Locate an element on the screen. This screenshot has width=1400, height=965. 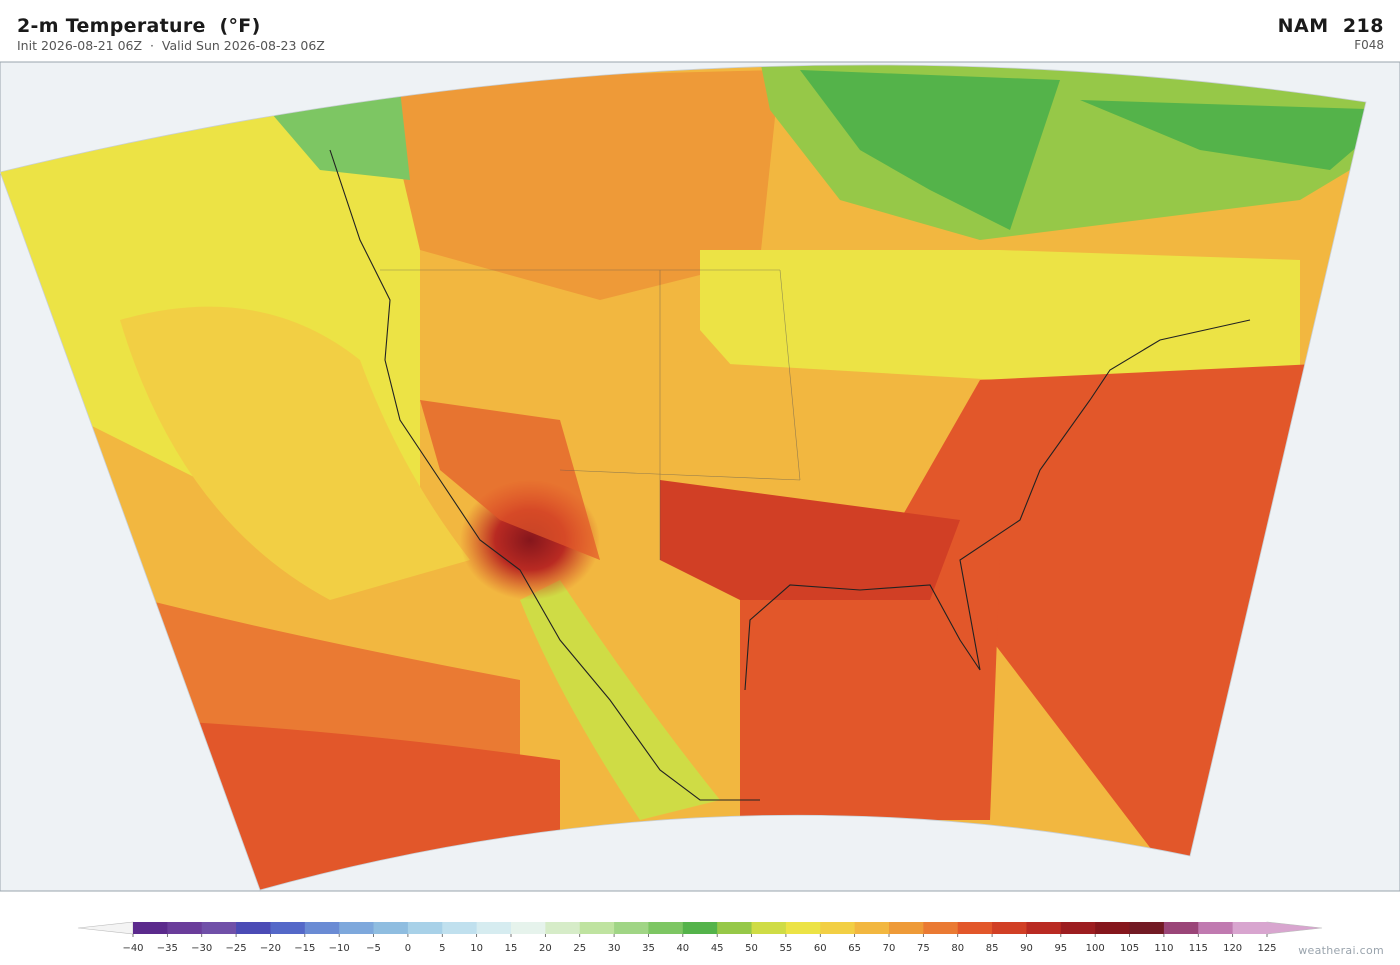
colorbar-tick-label: 55 is located at coordinates (786, 948).